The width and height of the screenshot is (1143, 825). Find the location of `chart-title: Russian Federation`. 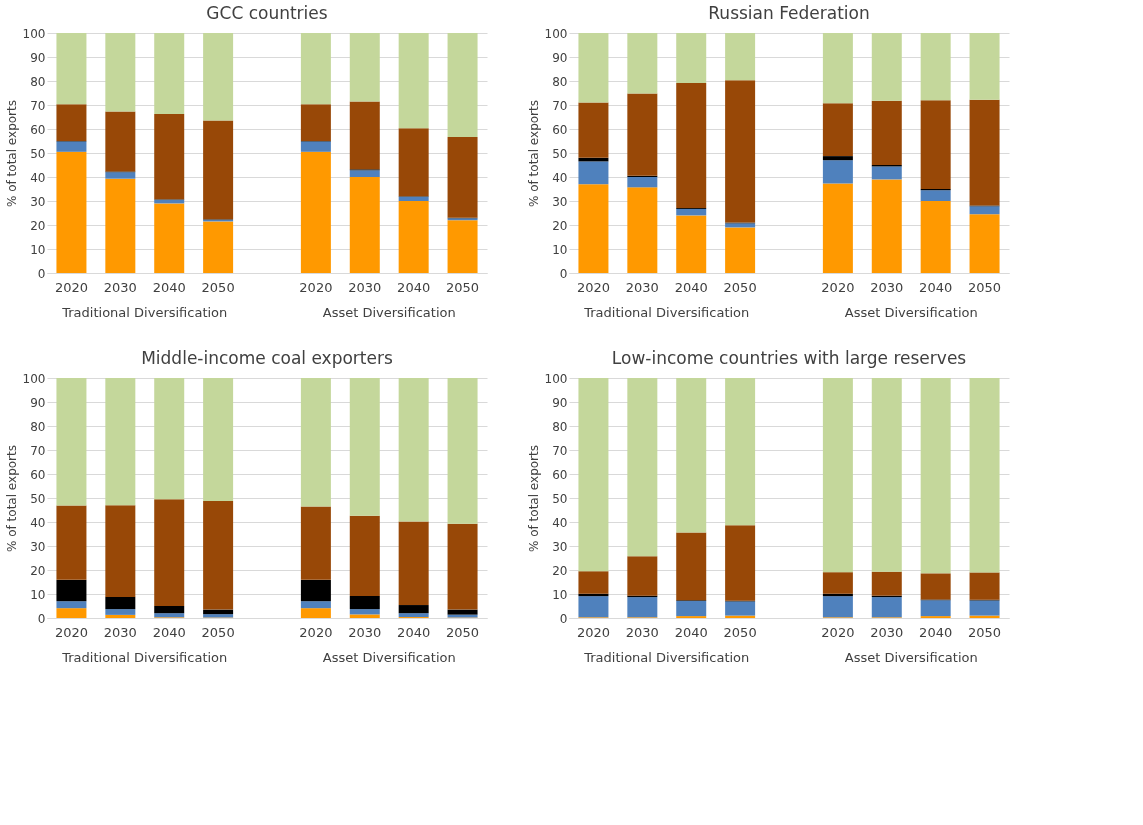

chart-title: Russian Federation is located at coordinates (789, 13).